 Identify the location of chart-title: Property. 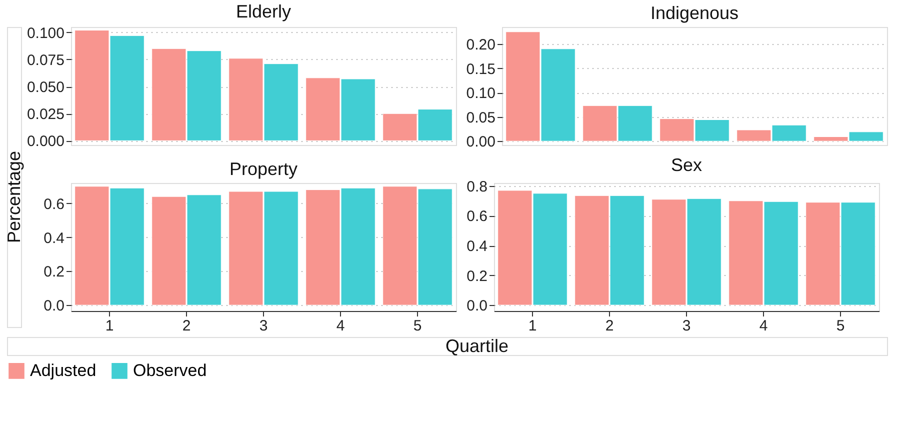
(263, 169).